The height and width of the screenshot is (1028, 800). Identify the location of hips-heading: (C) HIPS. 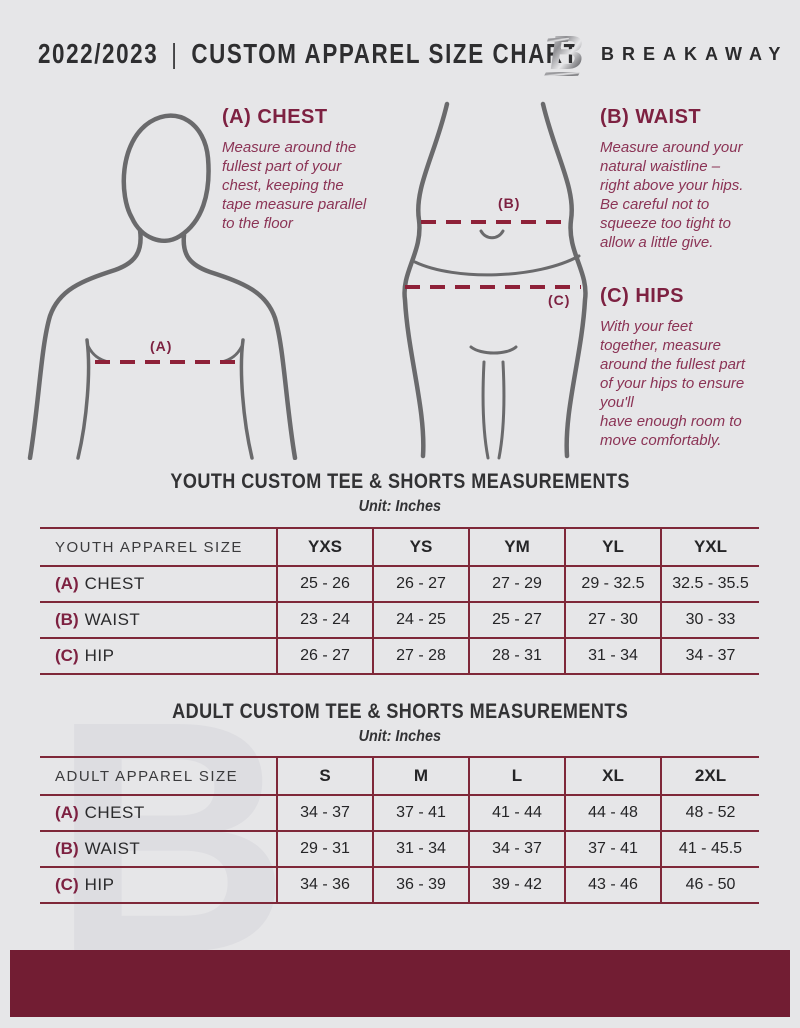
(642, 296).